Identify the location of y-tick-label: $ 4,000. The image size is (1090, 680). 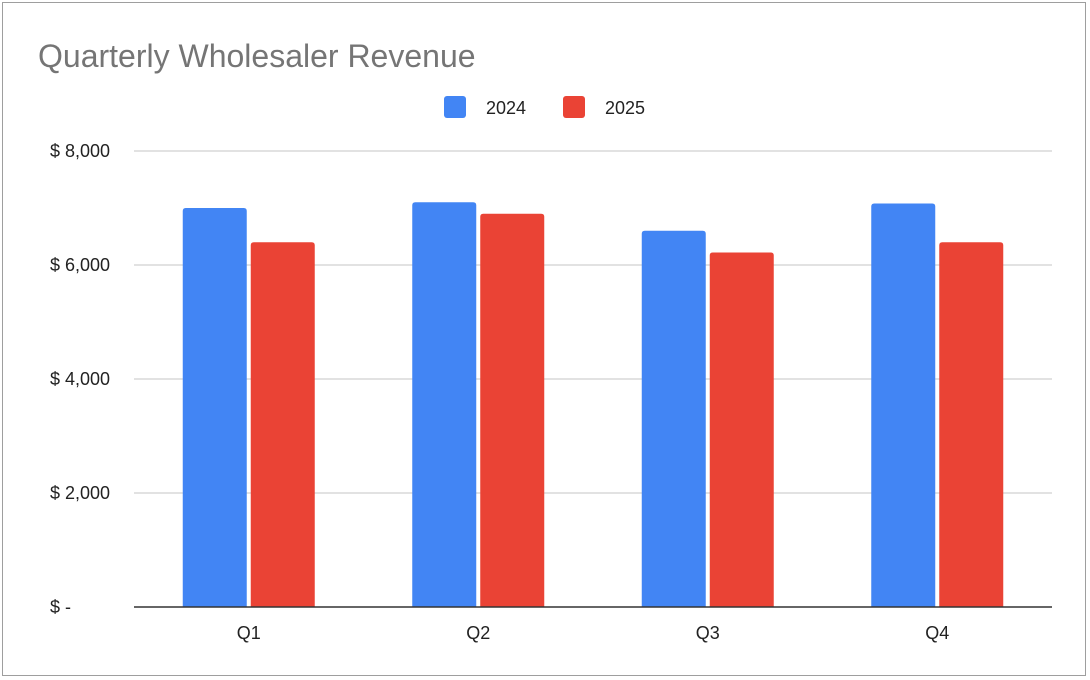
(80, 379).